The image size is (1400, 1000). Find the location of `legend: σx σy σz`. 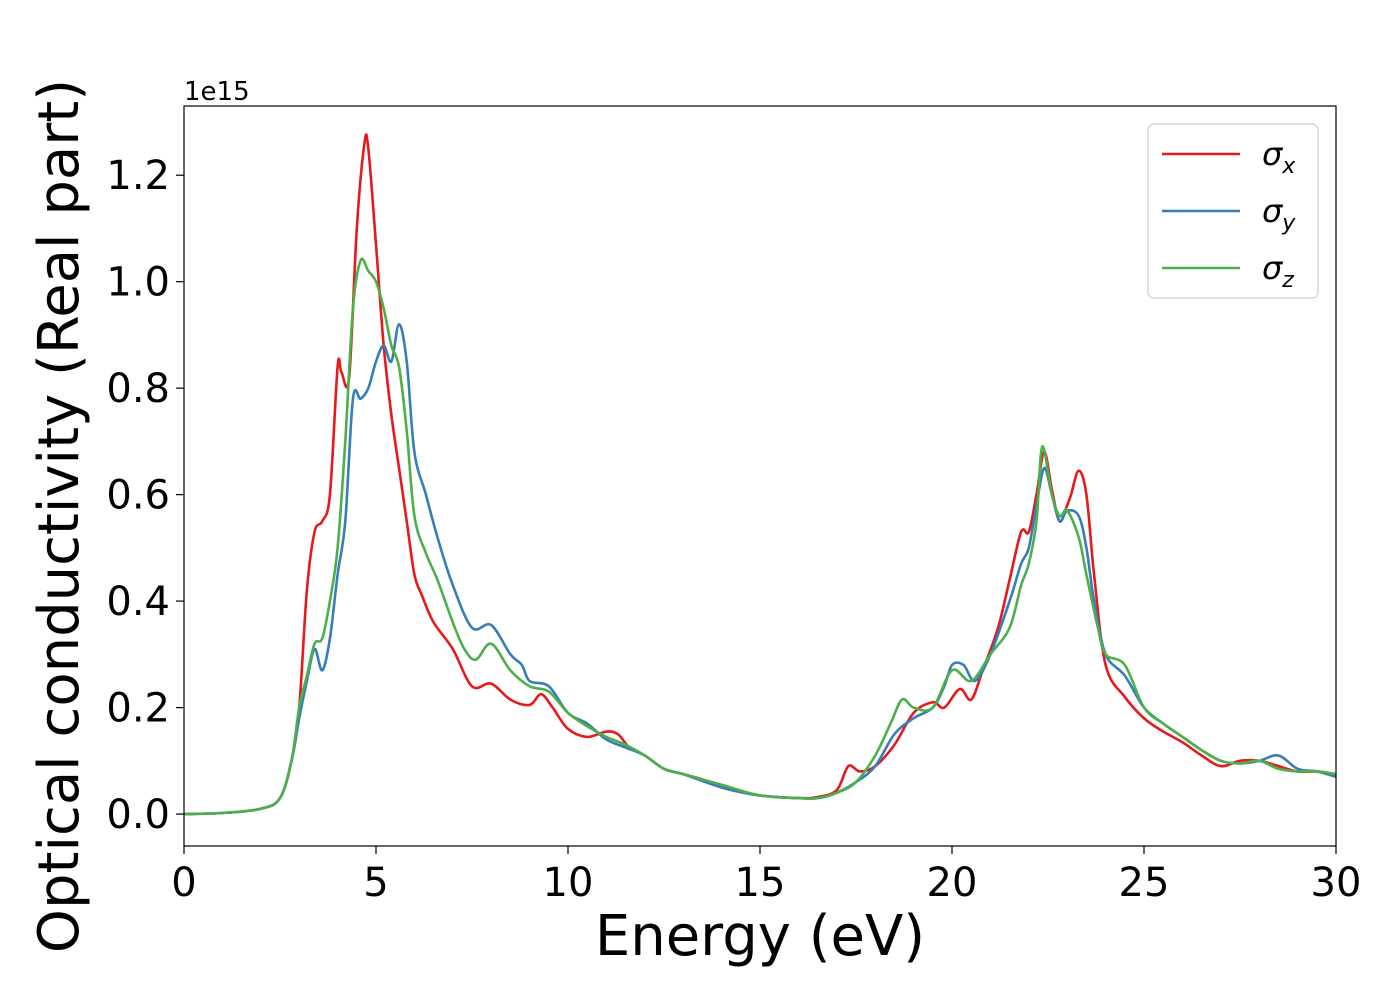

legend: σx σy σz is located at coordinates (1233, 211).